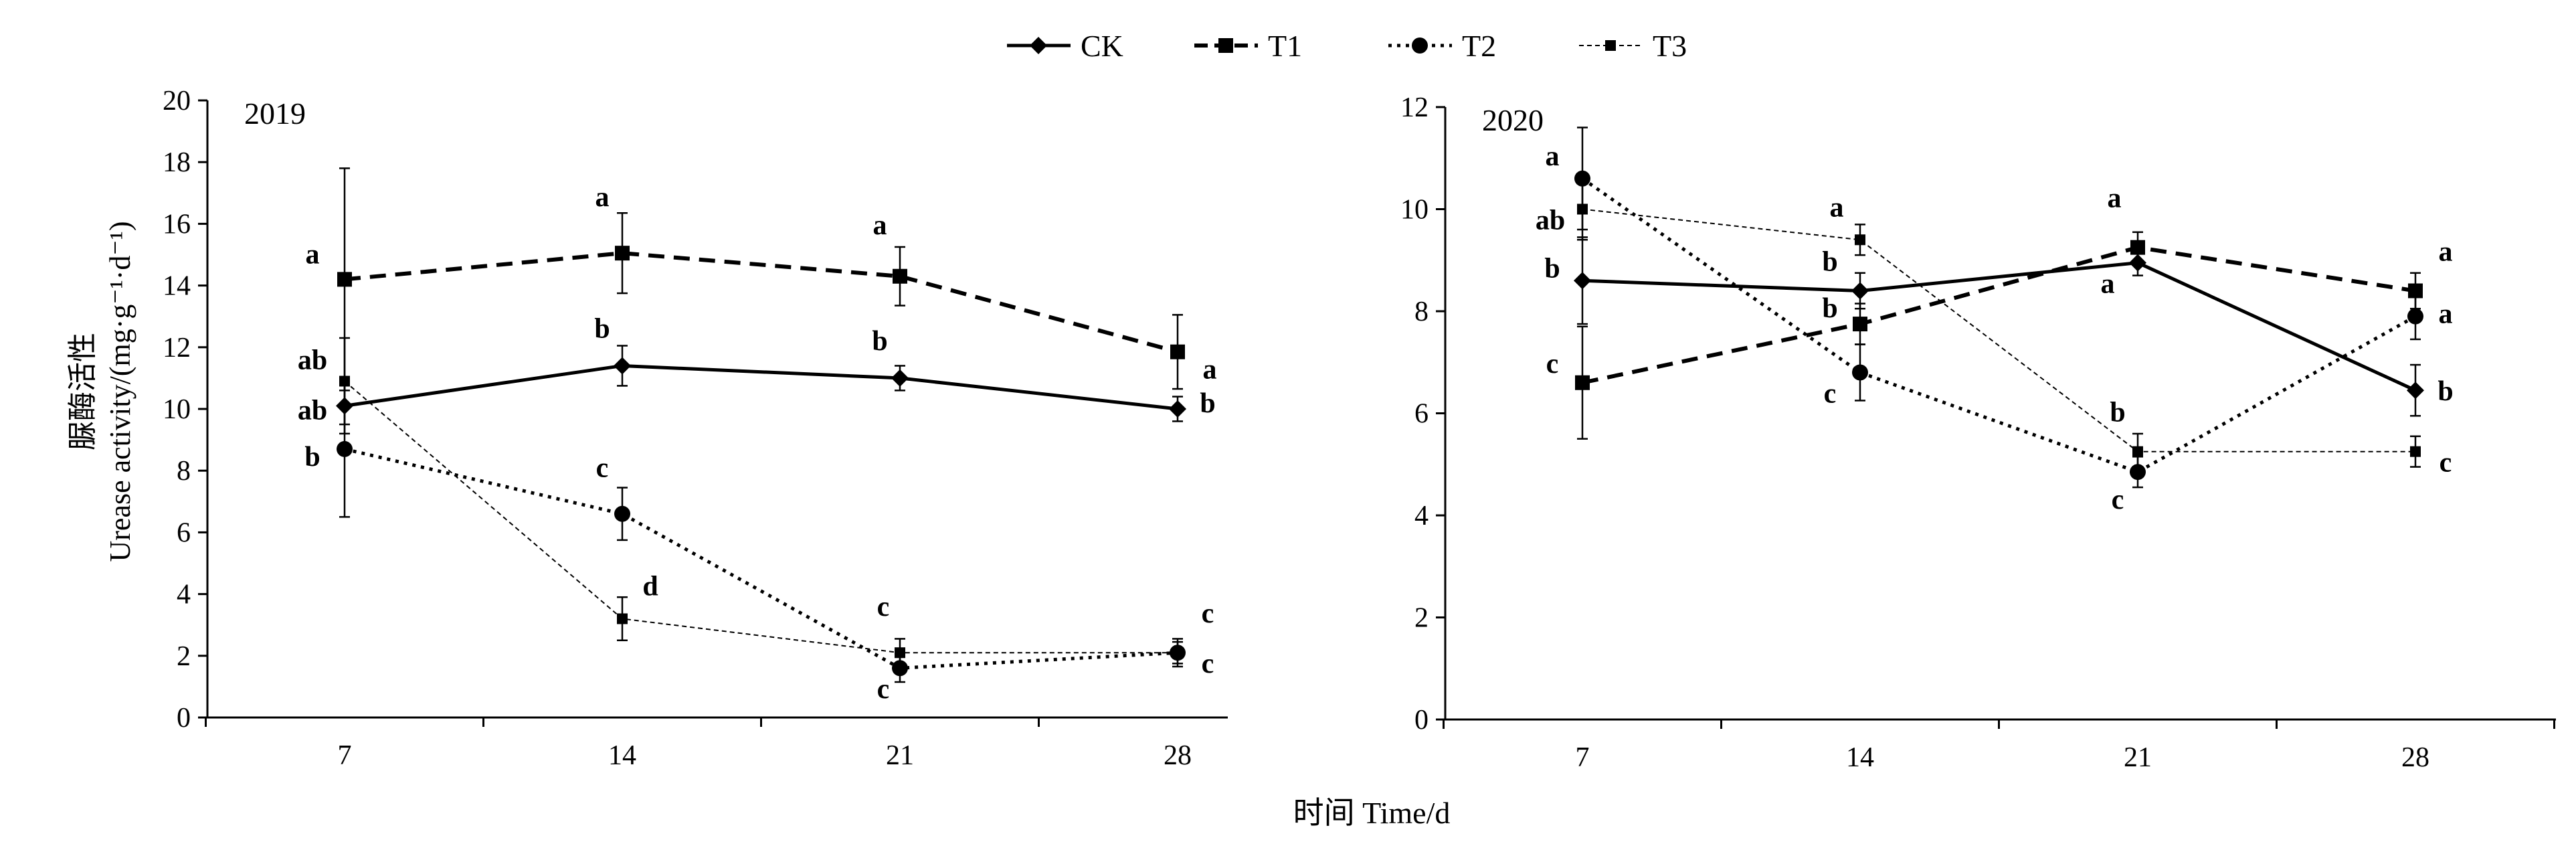 This screenshot has width=2576, height=846. What do you see at coordinates (275, 113) in the screenshot?
I see `panel-title: 2019` at bounding box center [275, 113].